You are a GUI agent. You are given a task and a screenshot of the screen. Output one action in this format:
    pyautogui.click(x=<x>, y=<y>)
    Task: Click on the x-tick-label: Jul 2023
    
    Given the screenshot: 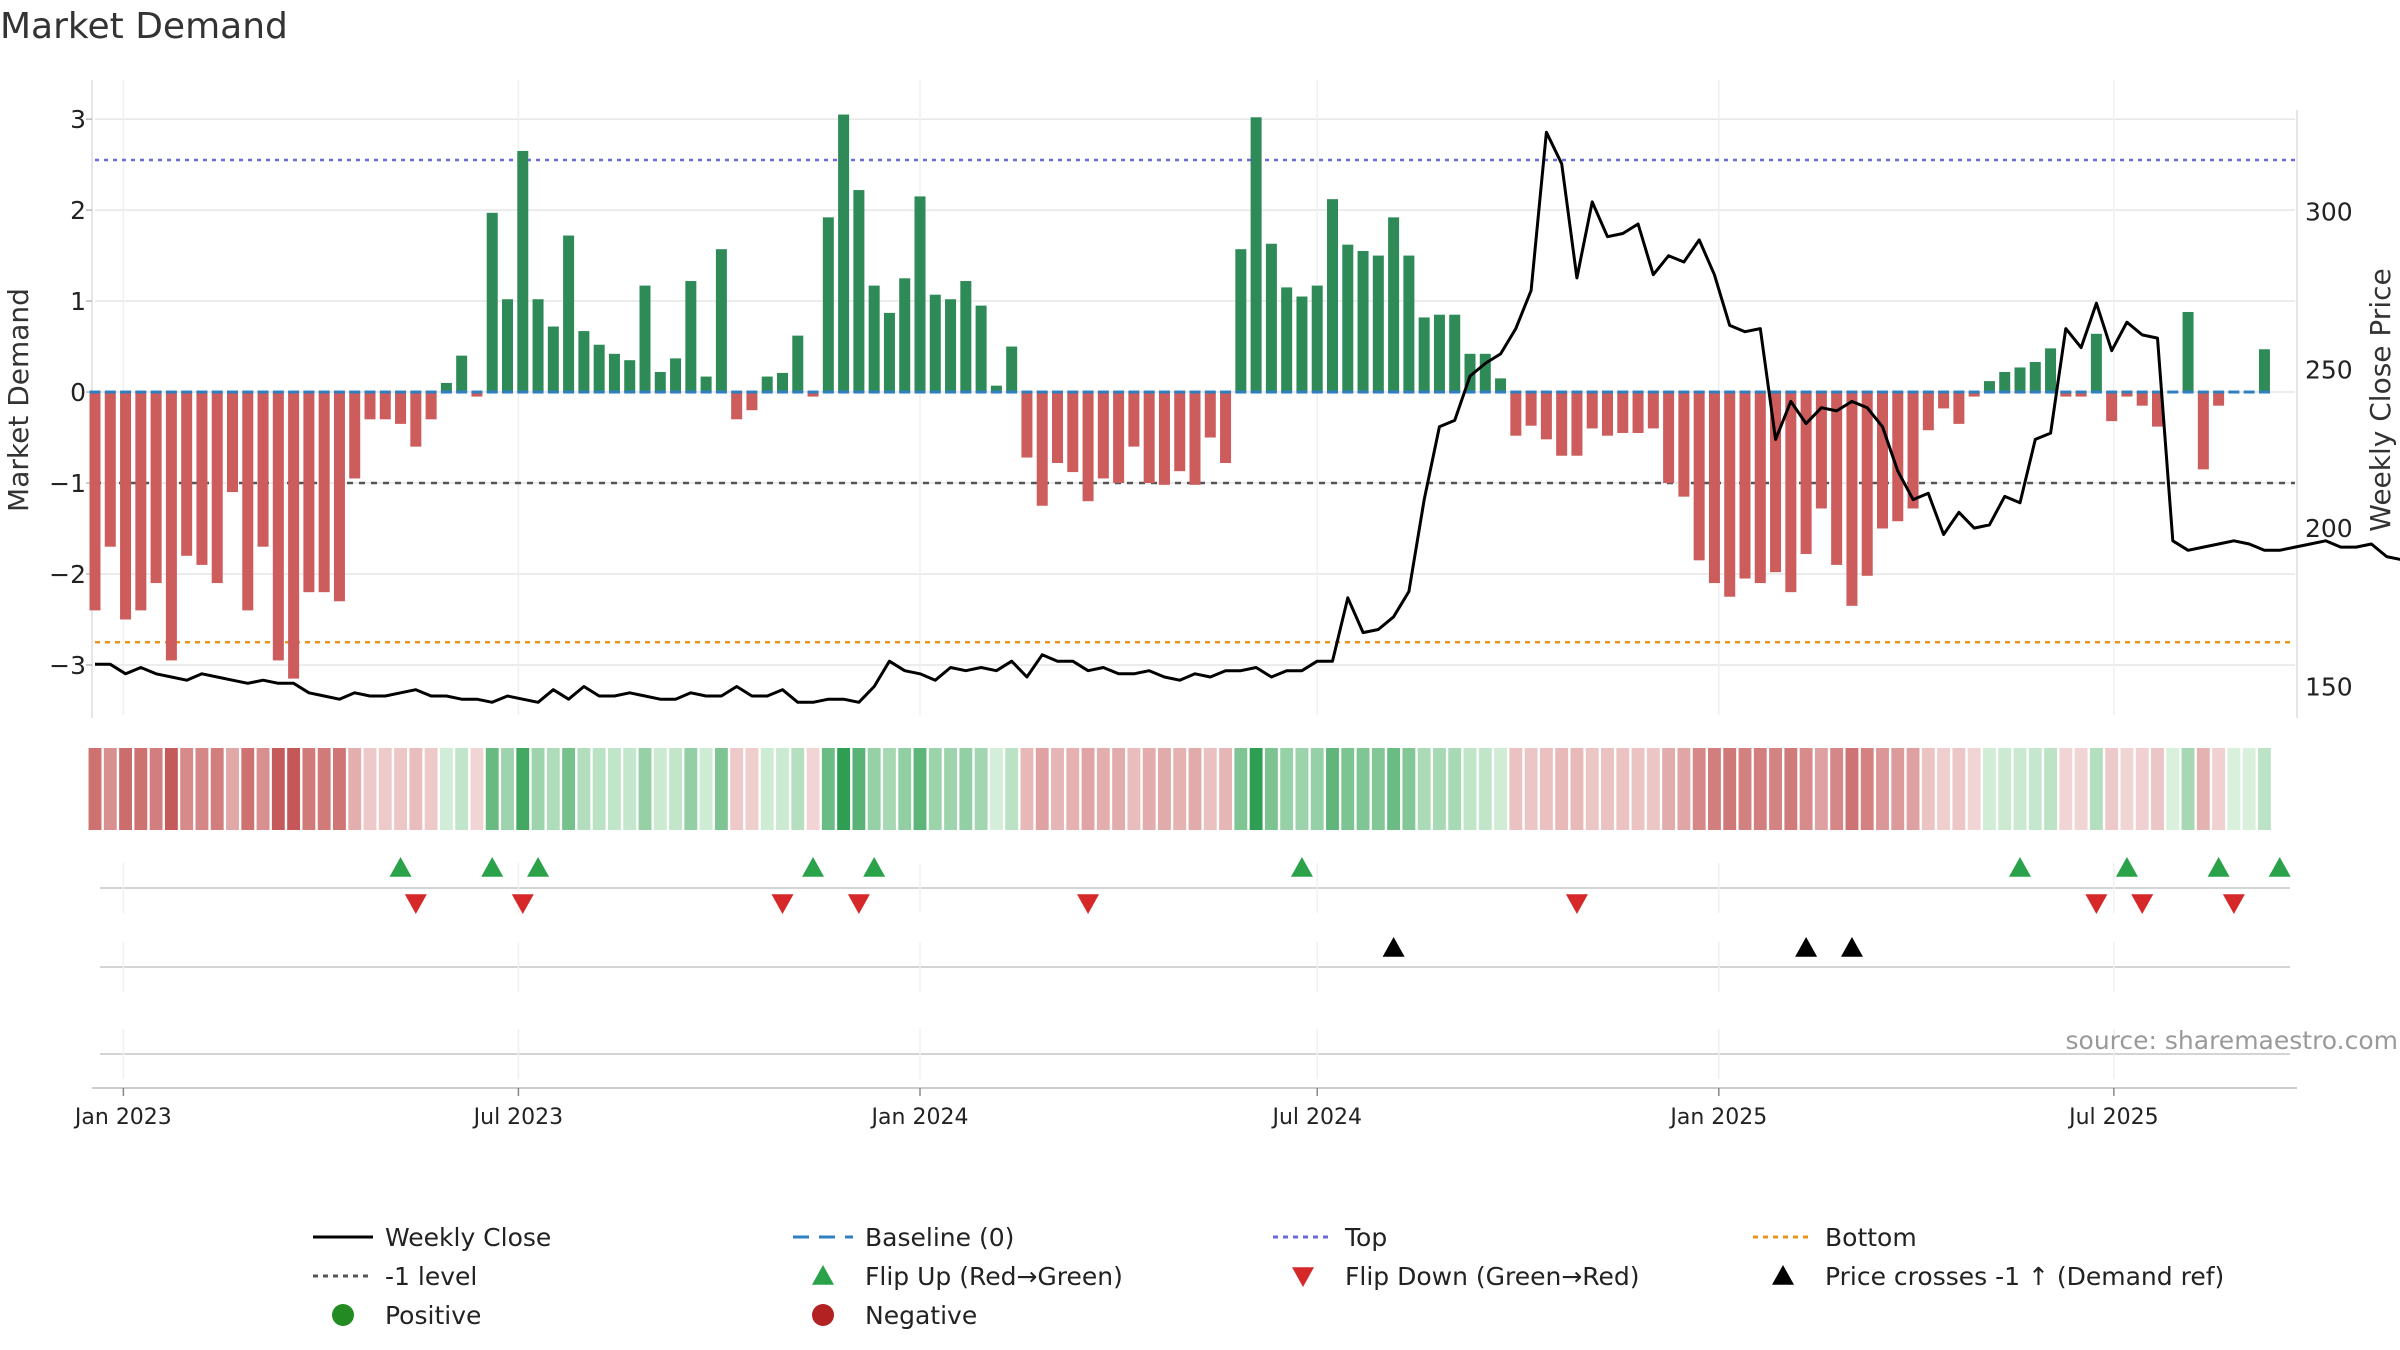 What is the action you would take?
    pyautogui.click(x=518, y=1117)
    